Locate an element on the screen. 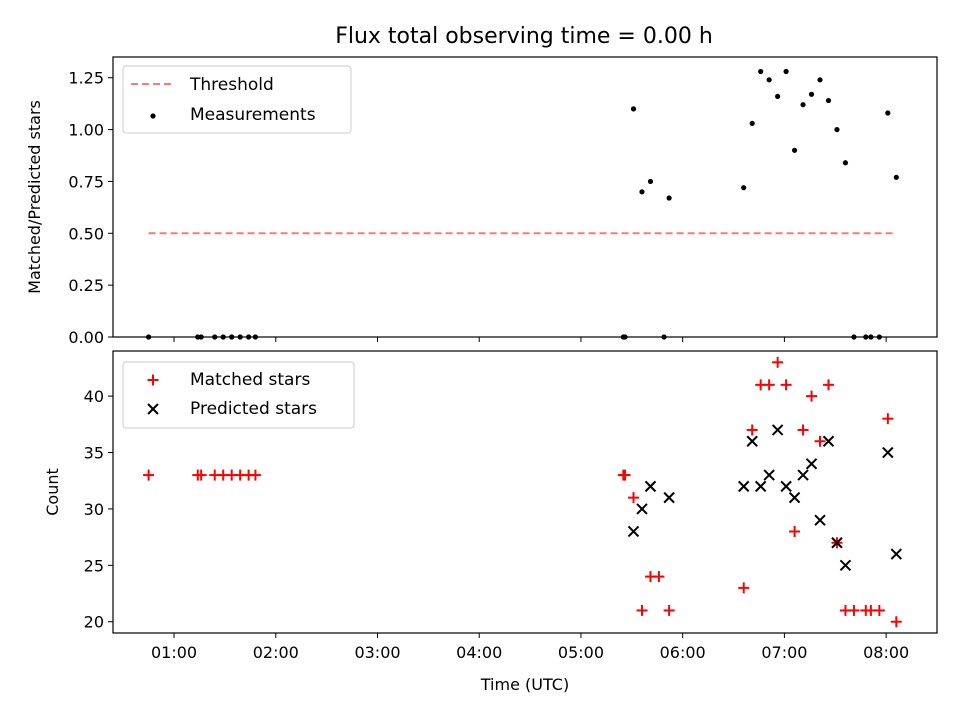 This screenshot has width=960, height=720. legend-matched-marker is located at coordinates (153, 380).